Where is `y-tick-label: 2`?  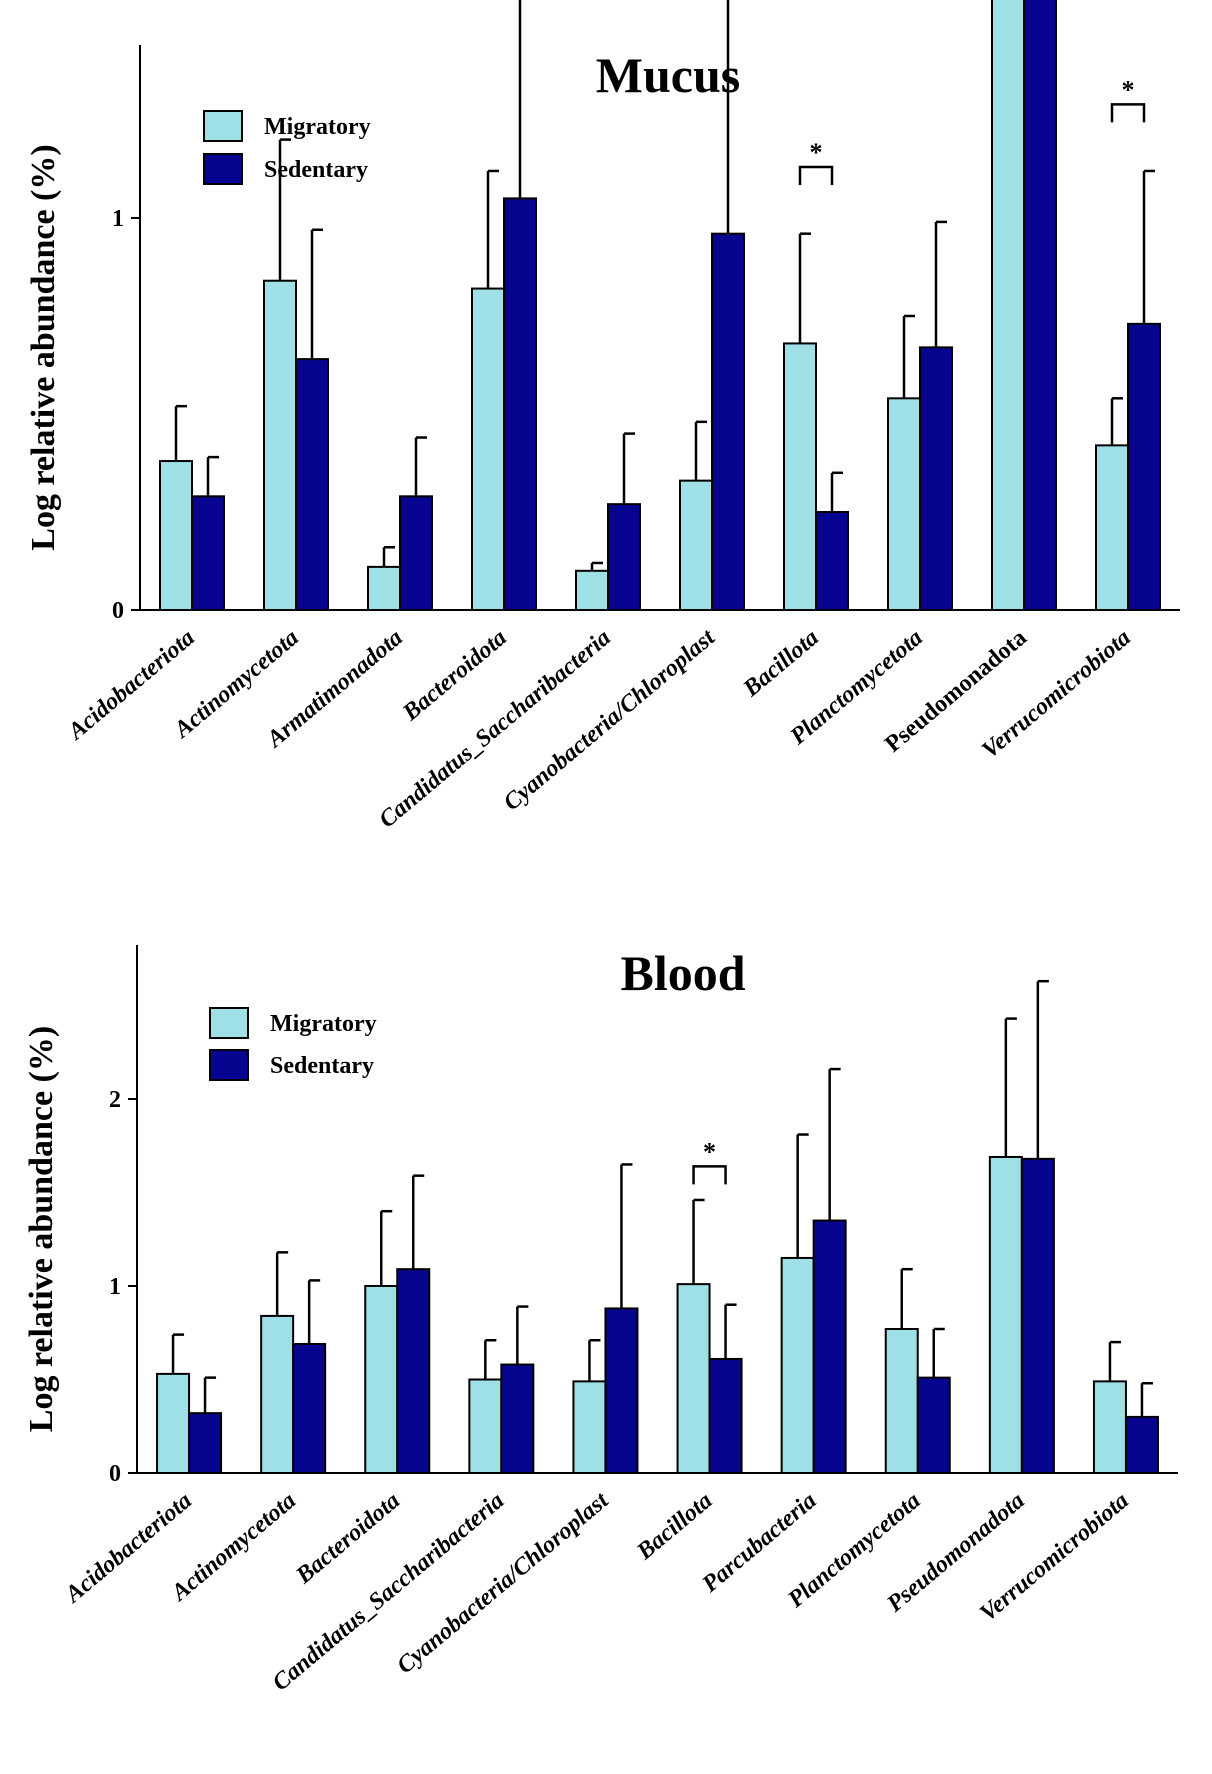
y-tick-label: 2 is located at coordinates (115, 1100).